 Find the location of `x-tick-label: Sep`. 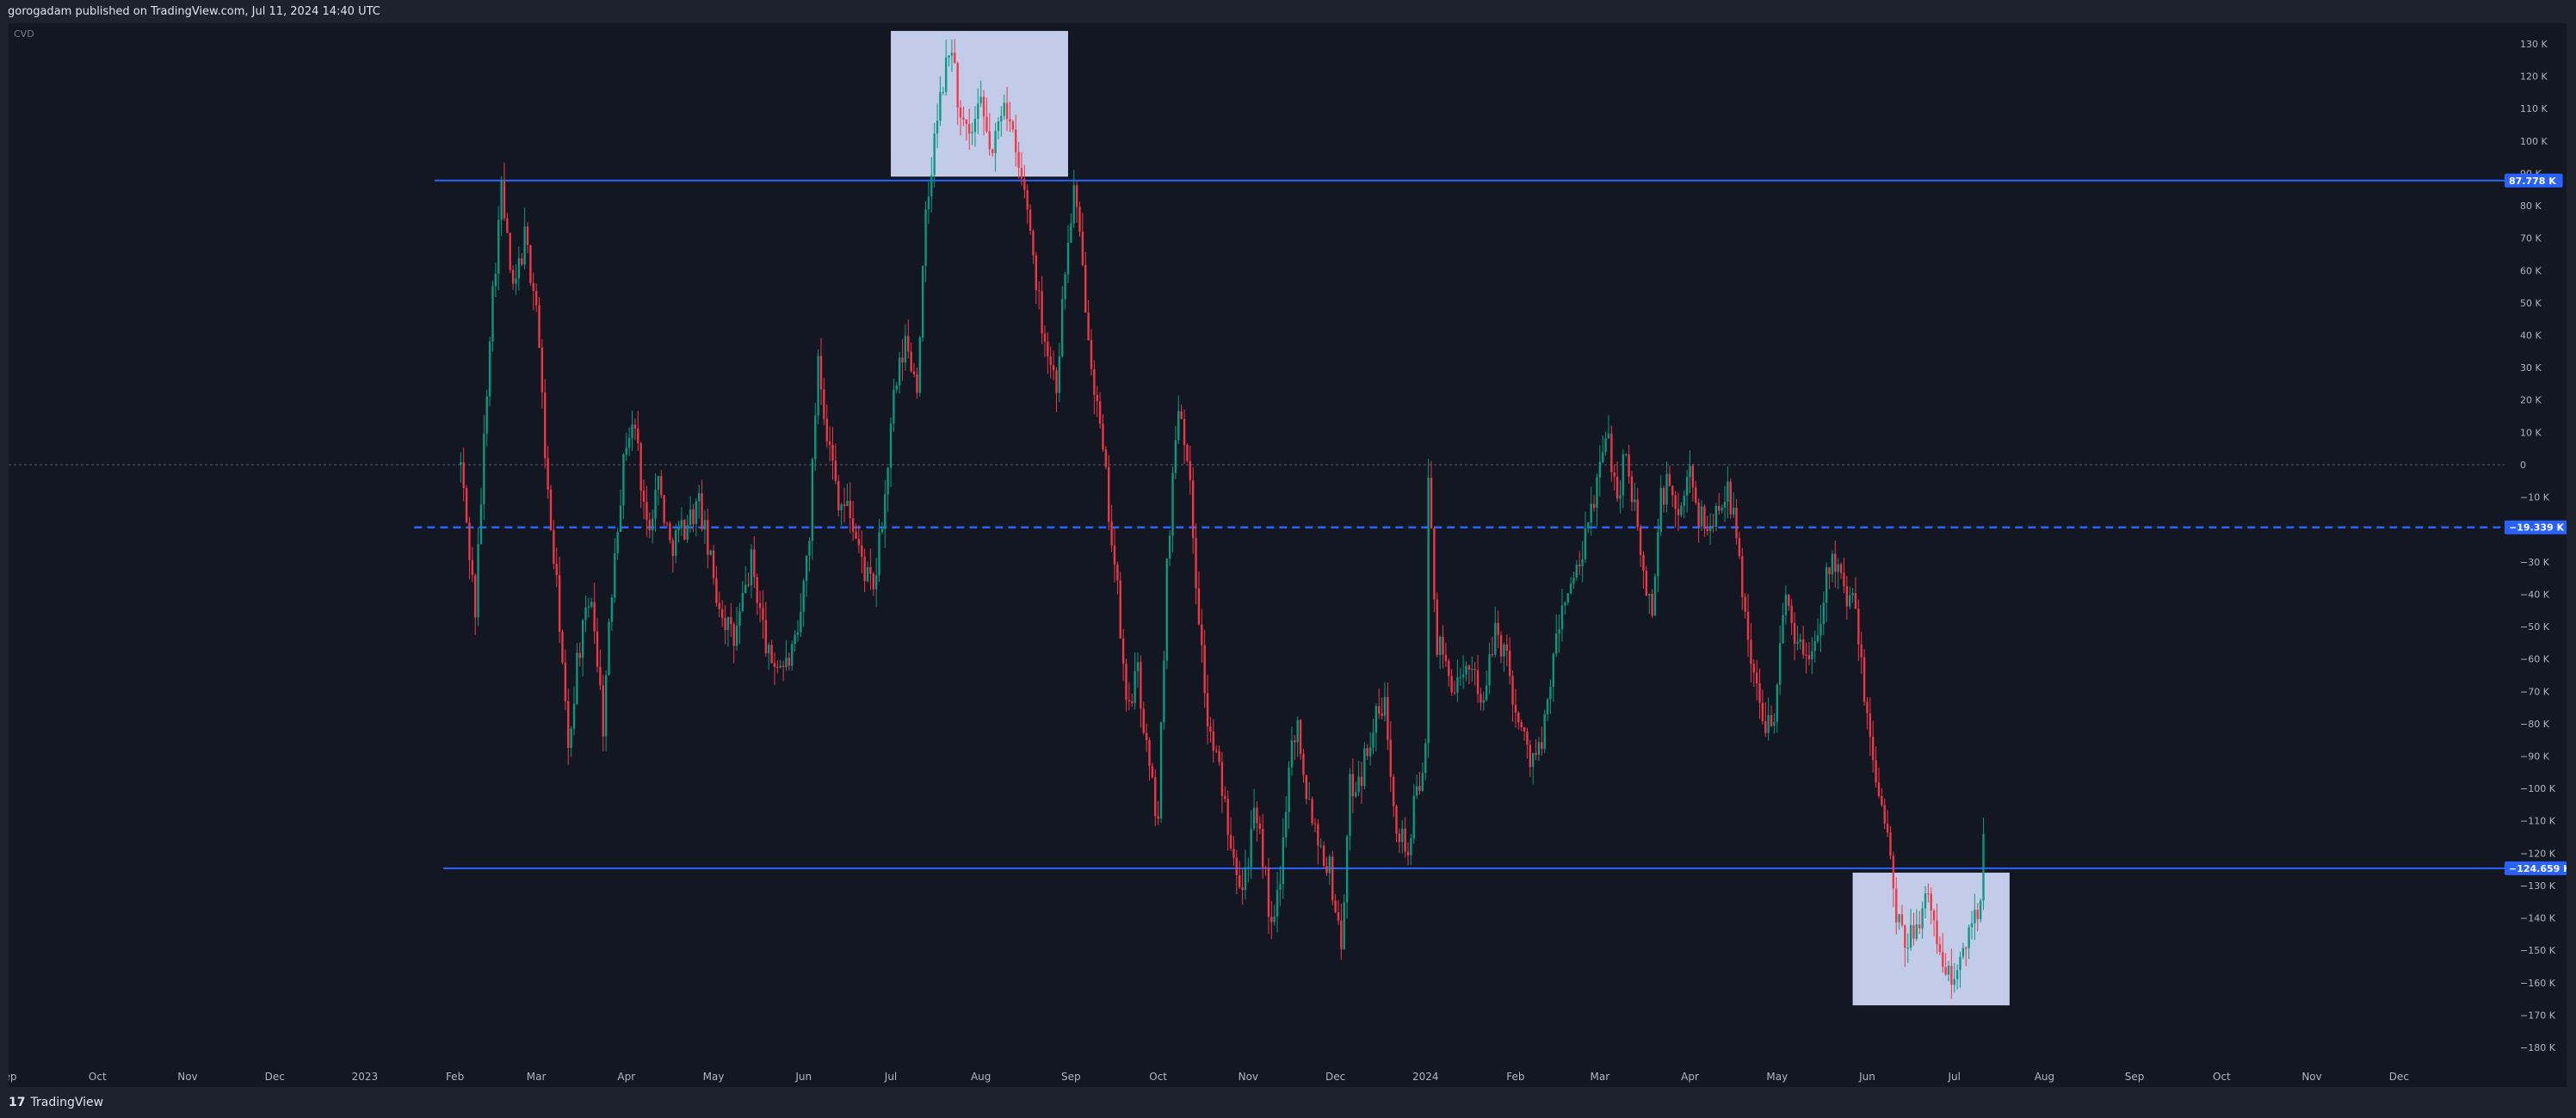

x-tick-label: Sep is located at coordinates (2135, 1077).